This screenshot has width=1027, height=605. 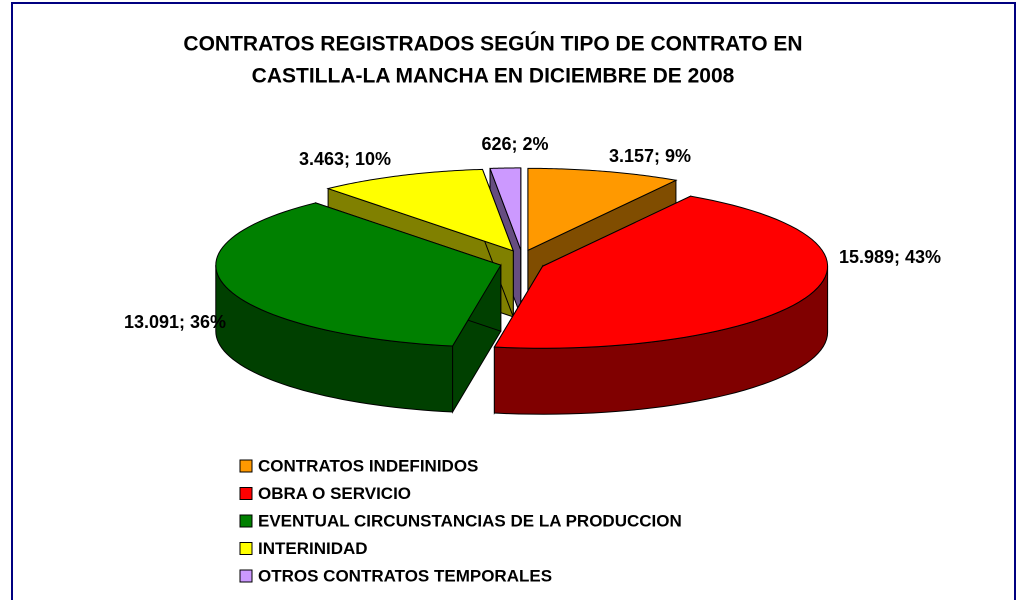 What do you see at coordinates (890, 257) in the screenshot?
I see `data-label: 15.989; 43%` at bounding box center [890, 257].